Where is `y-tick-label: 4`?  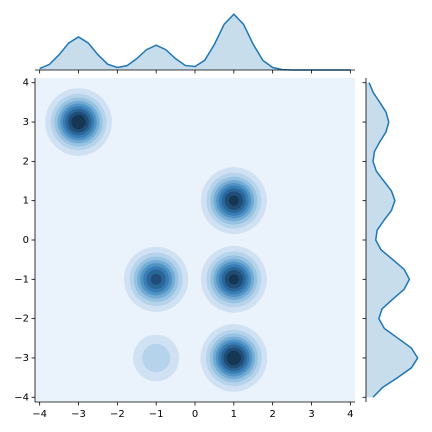
y-tick-label: 4 is located at coordinates (26, 83).